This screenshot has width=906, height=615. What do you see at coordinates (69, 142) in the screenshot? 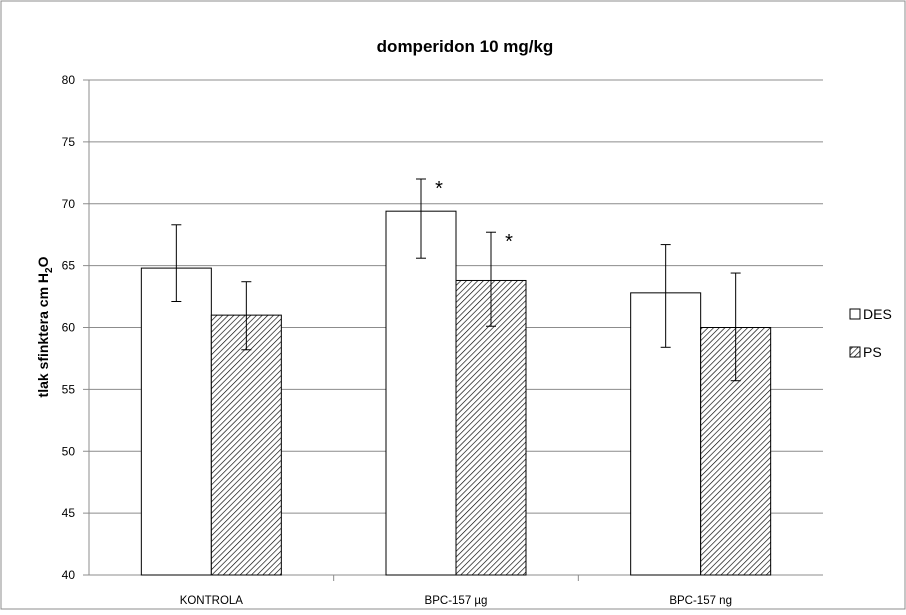
I see `y-tick-label: 75` at bounding box center [69, 142].